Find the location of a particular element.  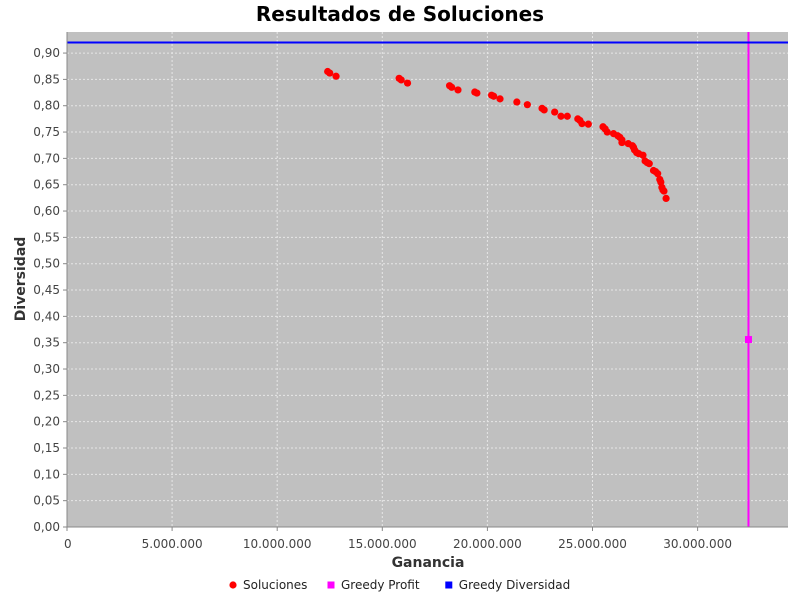

legend-label: Greedy Diversidad is located at coordinates (514, 585).